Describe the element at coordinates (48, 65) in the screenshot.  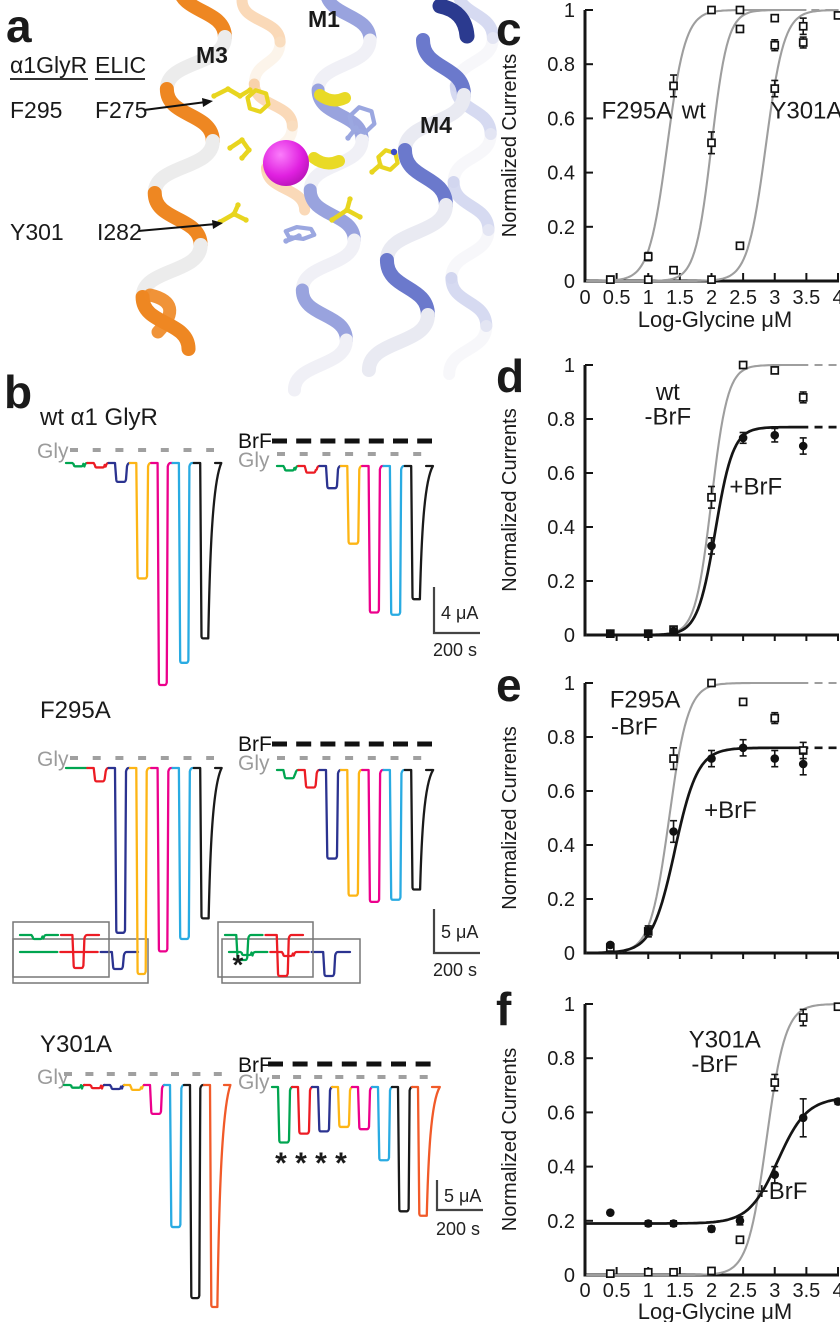
I see `column-header-glyr: α1GlyR` at that location.